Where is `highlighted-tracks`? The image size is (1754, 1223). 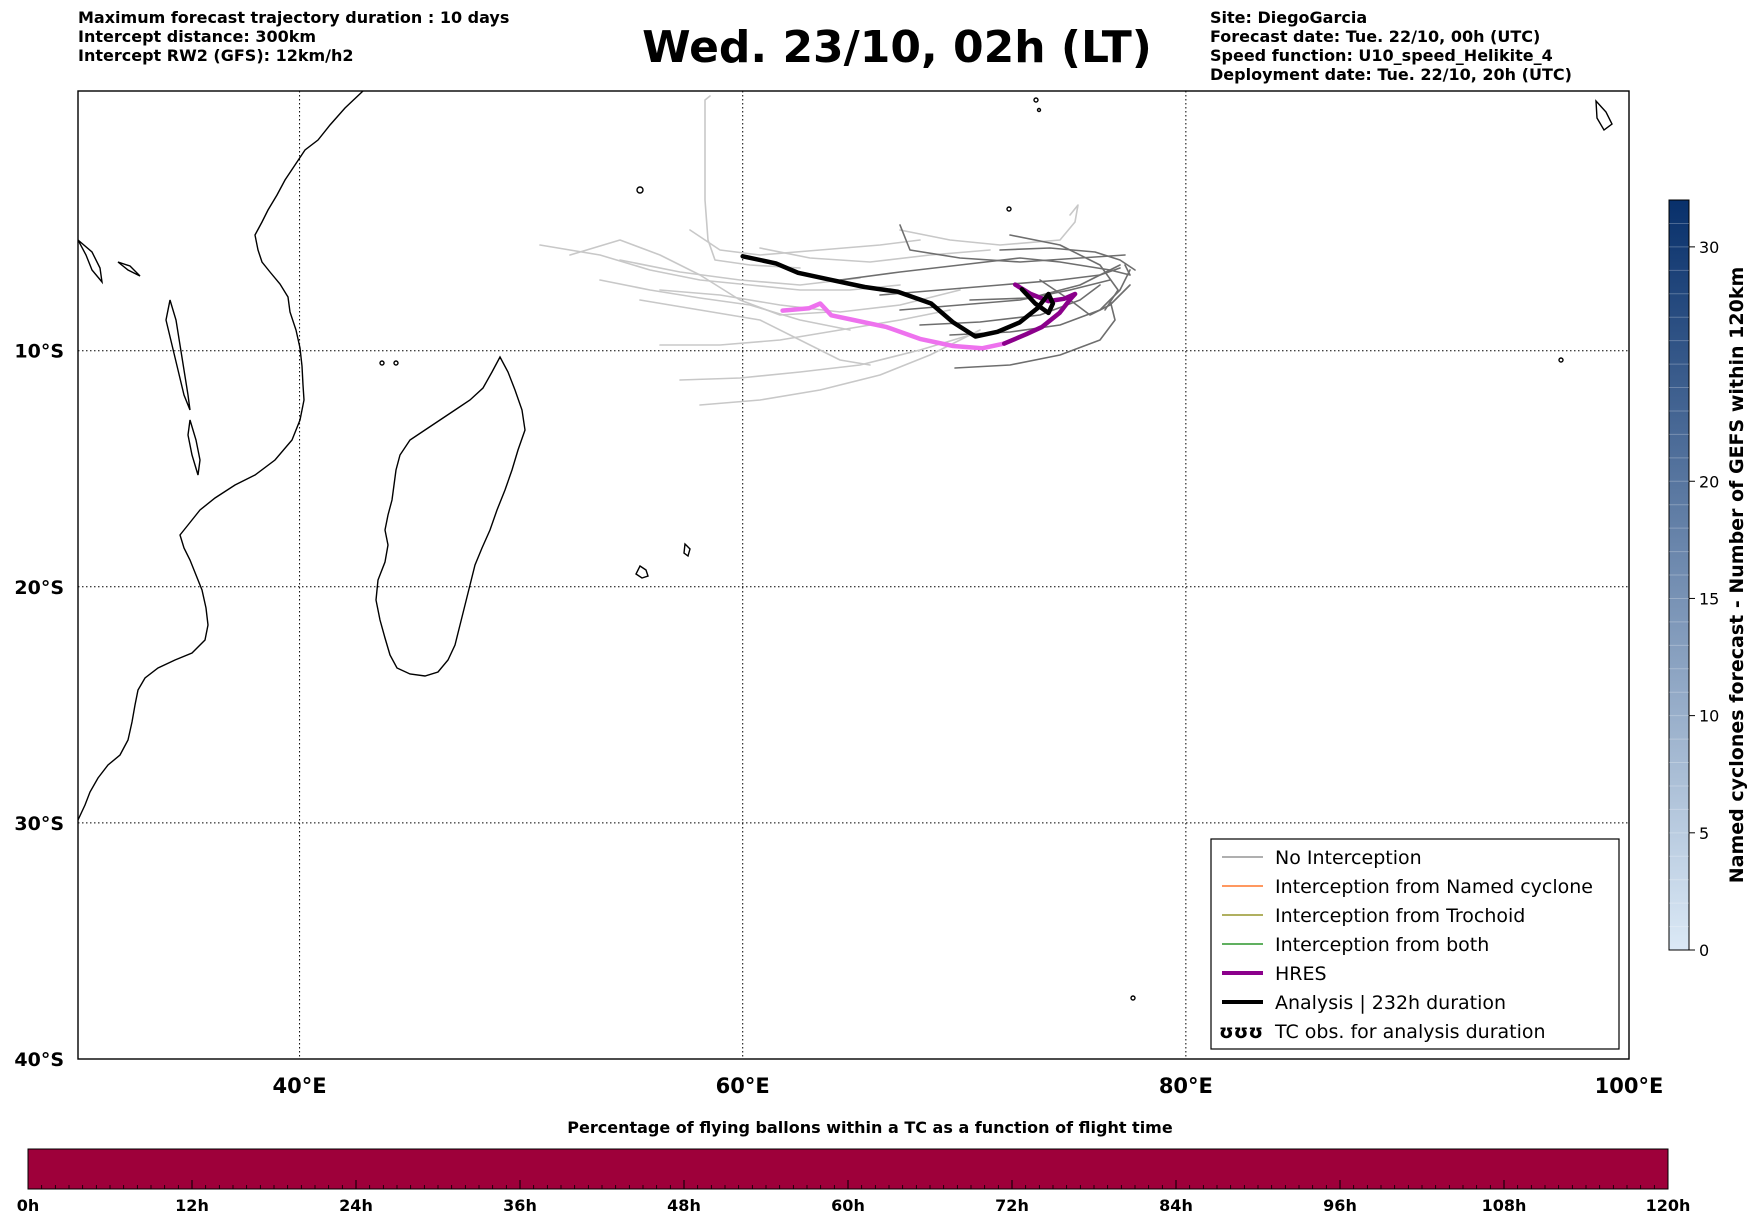
highlighted-tracks is located at coordinates (909, 302).